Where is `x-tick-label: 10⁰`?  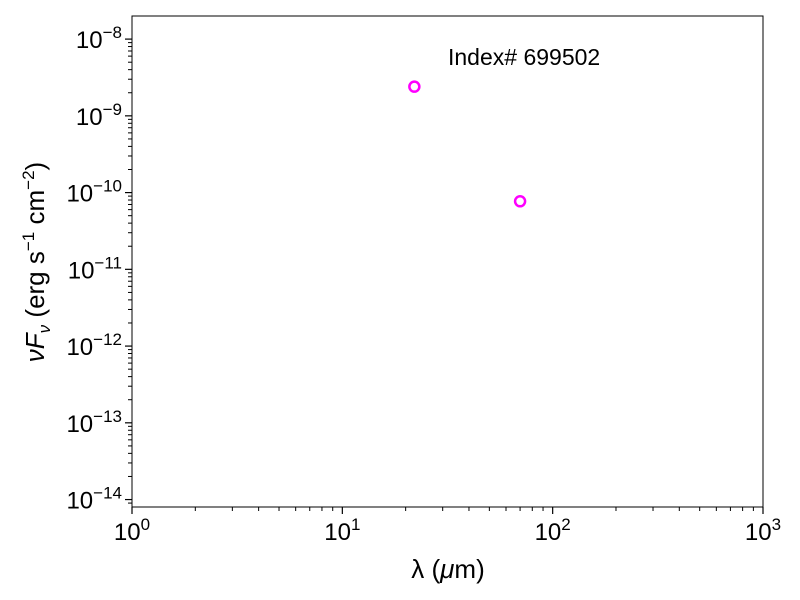 x-tick-label: 10⁰ is located at coordinates (132, 530).